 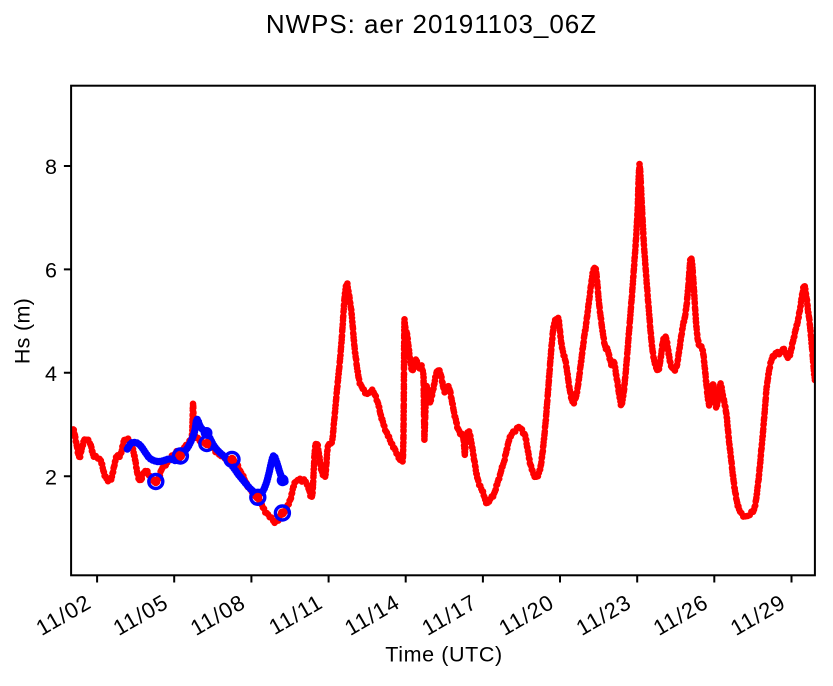 I want to click on svg-text: 4, so click(x=51, y=374).